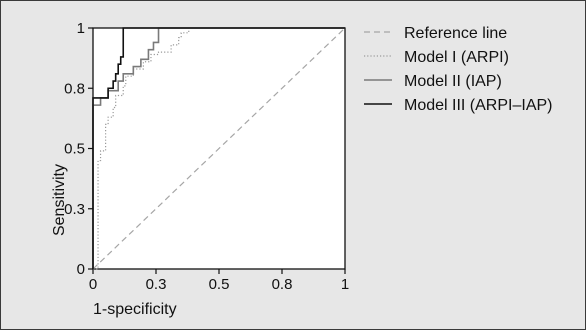 The image size is (586, 330). I want to click on x-tick-label-3: 0.8, so click(282, 284).